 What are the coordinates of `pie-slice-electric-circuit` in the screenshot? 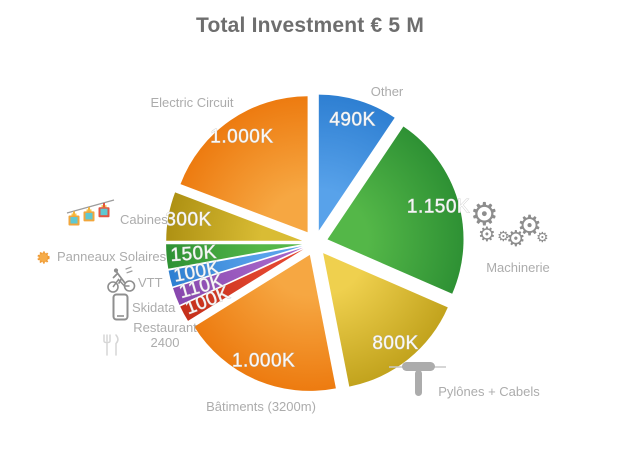 It's located at (244, 164).